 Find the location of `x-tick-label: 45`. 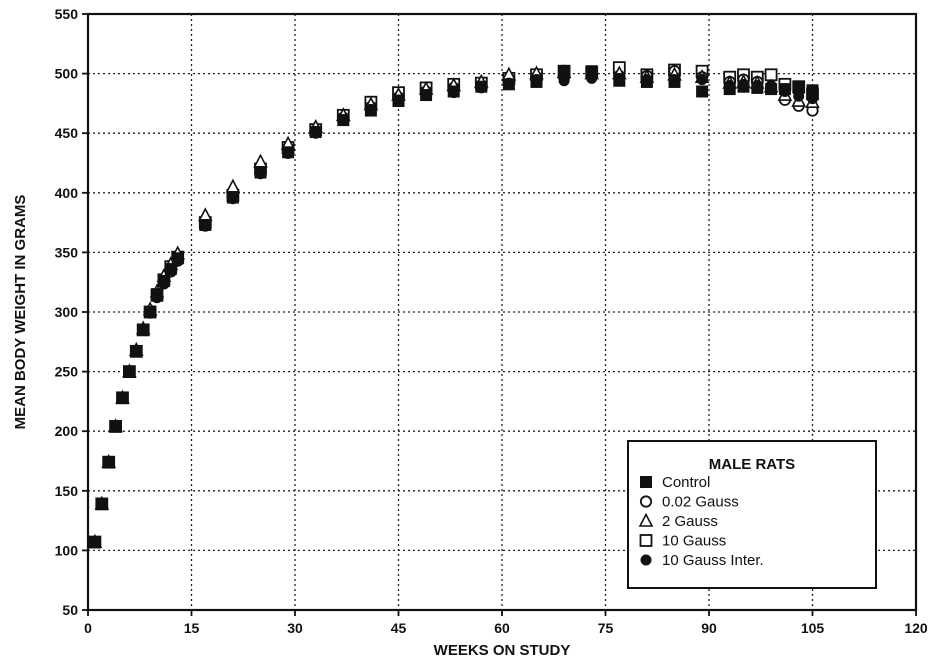

x-tick-label: 45 is located at coordinates (399, 628).